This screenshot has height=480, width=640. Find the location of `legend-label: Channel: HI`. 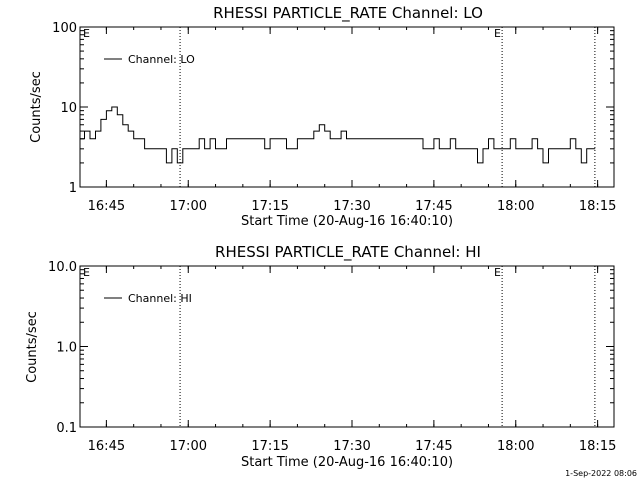

legend-label: Channel: HI is located at coordinates (160, 298).